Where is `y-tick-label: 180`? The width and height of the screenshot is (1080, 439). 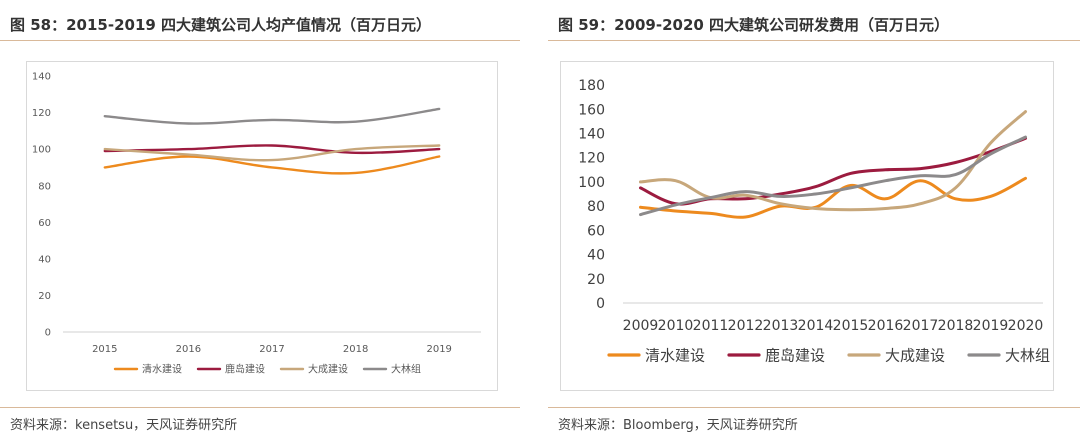
y-tick-label: 180 is located at coordinates (591, 86).